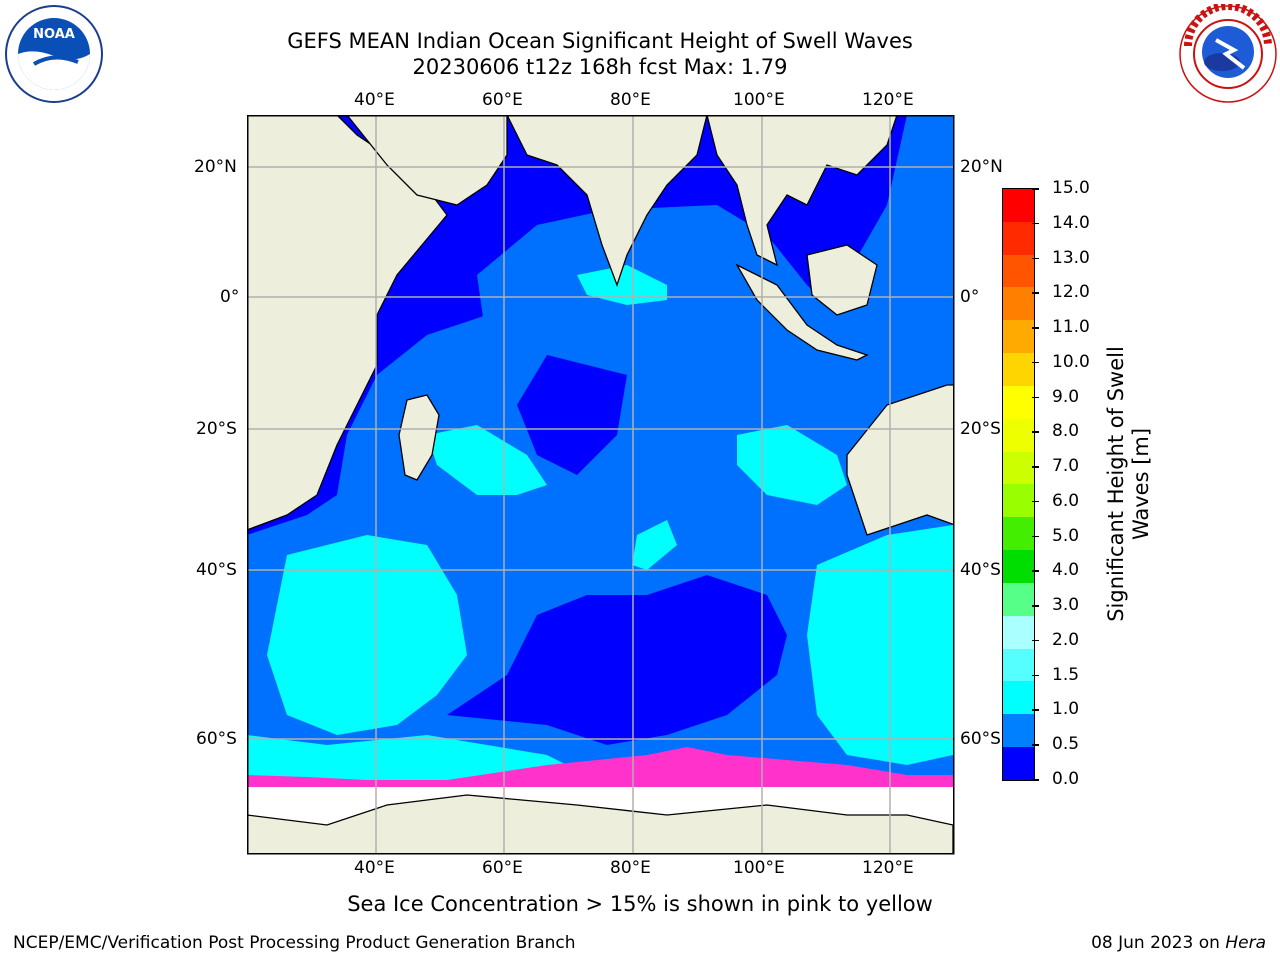 The image size is (1280, 960). What do you see at coordinates (54, 34) in the screenshot?
I see `noaa-logo-text: NOAA` at bounding box center [54, 34].